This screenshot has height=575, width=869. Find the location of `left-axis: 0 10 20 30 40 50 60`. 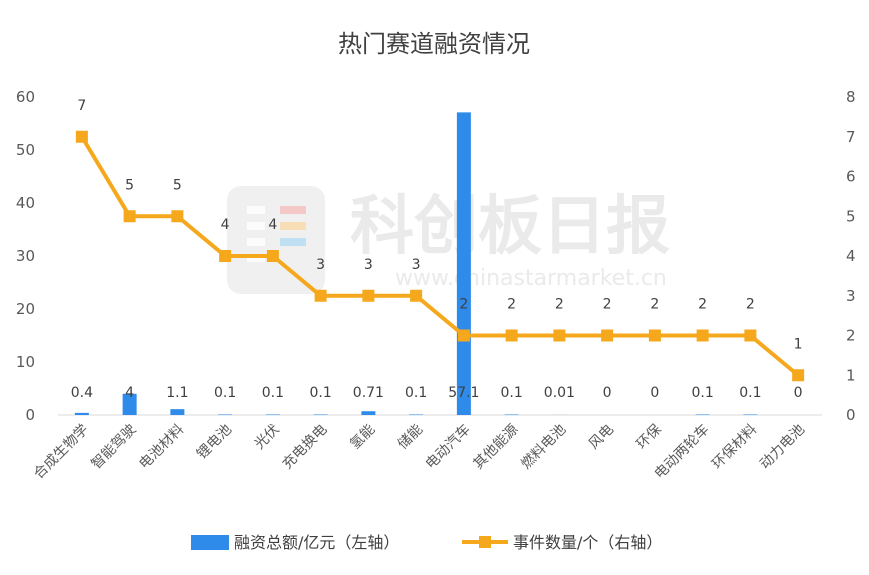

left-axis: 0 10 20 30 40 50 60 is located at coordinates (25, 256).